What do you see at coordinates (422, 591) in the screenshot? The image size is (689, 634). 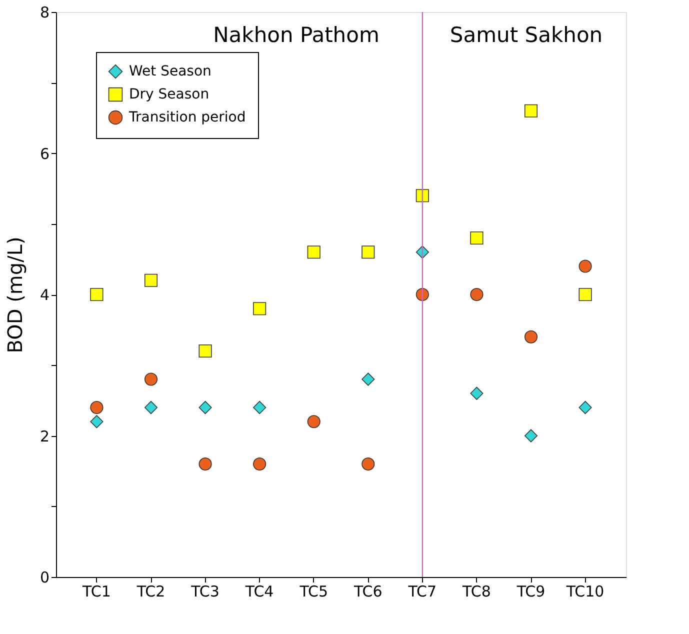 I see `x-tick-label: TC7` at bounding box center [422, 591].